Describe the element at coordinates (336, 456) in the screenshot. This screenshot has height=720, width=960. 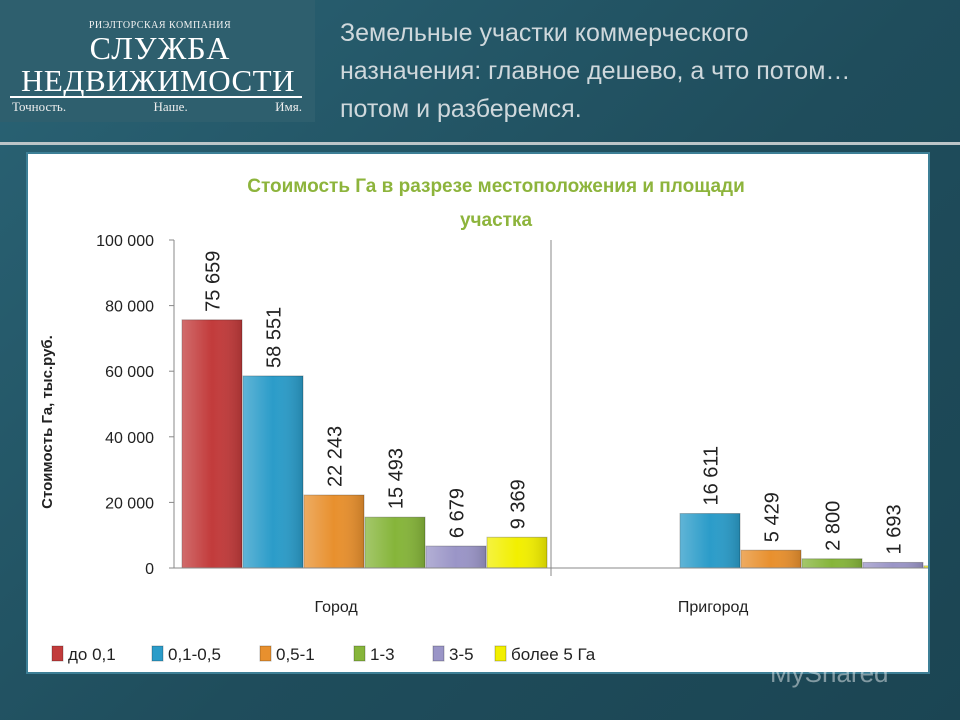
I see `data-label: 22 243` at that location.